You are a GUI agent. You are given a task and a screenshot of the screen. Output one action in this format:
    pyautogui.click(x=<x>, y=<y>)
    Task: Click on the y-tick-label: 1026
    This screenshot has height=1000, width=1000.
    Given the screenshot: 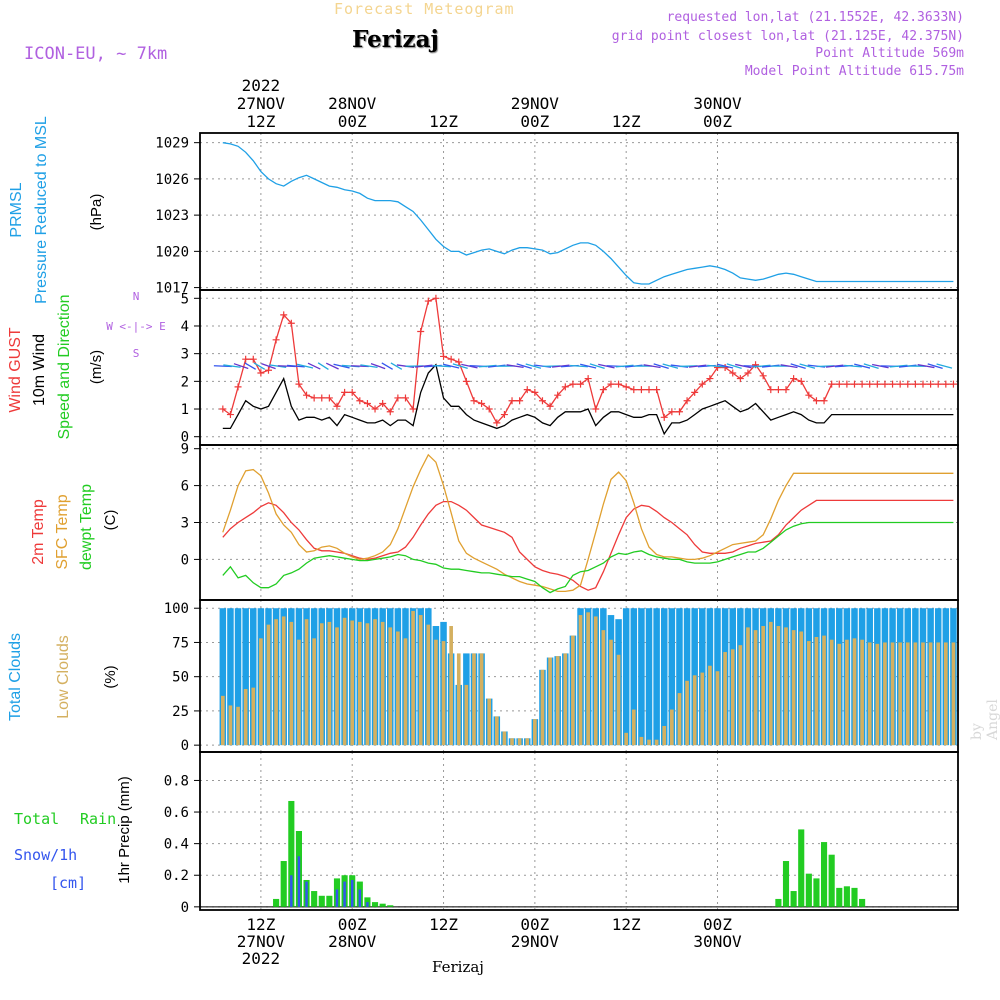 What is the action you would take?
    pyautogui.click(x=172, y=180)
    